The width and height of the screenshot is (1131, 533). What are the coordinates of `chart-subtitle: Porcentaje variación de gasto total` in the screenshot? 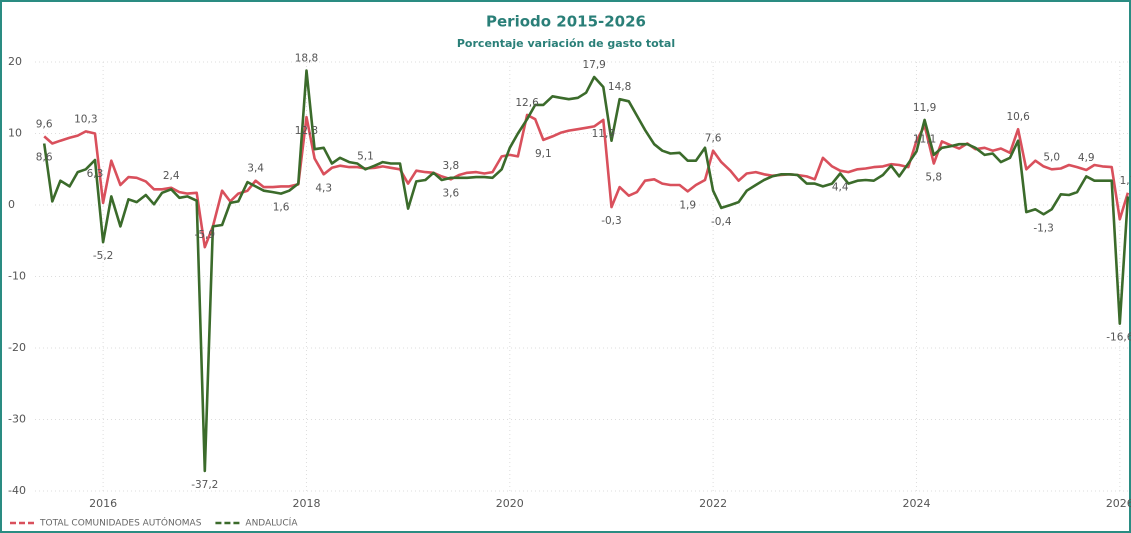 It's located at (566, 43).